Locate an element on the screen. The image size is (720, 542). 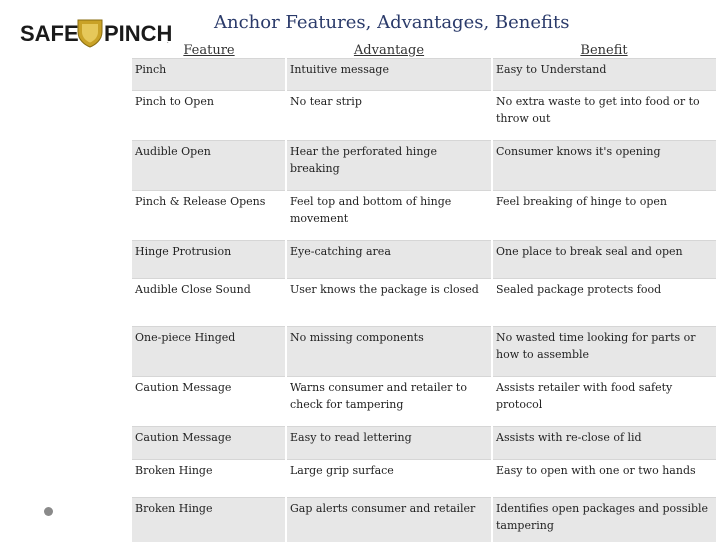
feature-cell: Pinch is located at coordinates (209, 74).